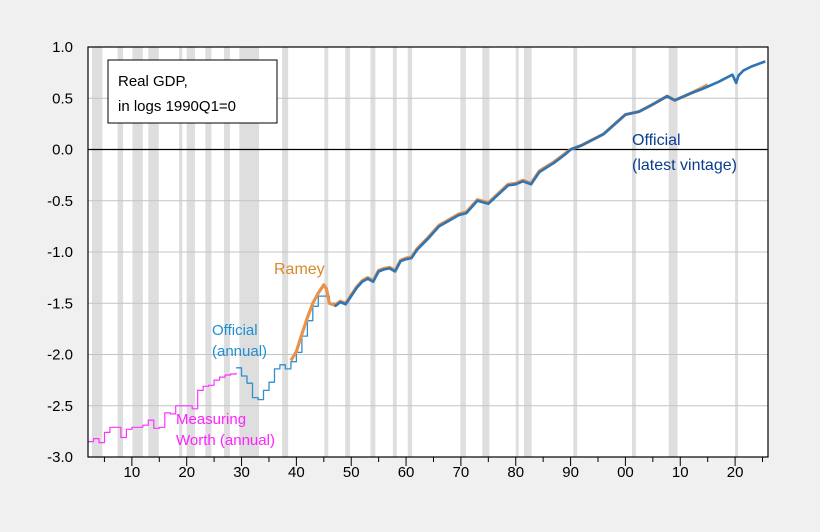 This screenshot has width=820, height=532. What do you see at coordinates (570, 472) in the screenshot?
I see `x-tick-label: 90` at bounding box center [570, 472].